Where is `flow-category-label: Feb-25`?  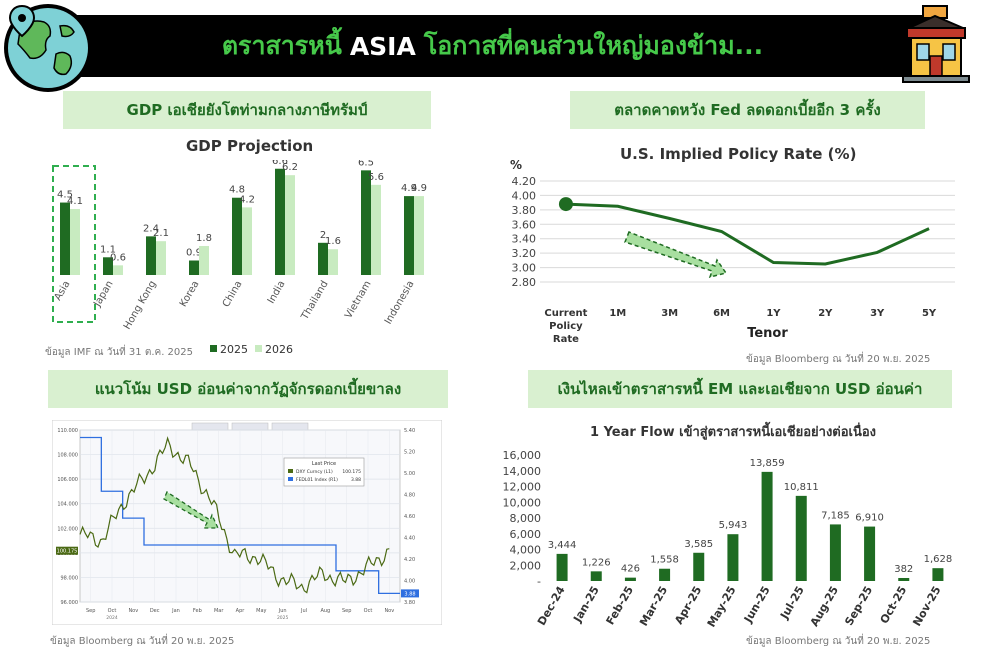
flow-category-label: Feb-25 is located at coordinates (620, 605).